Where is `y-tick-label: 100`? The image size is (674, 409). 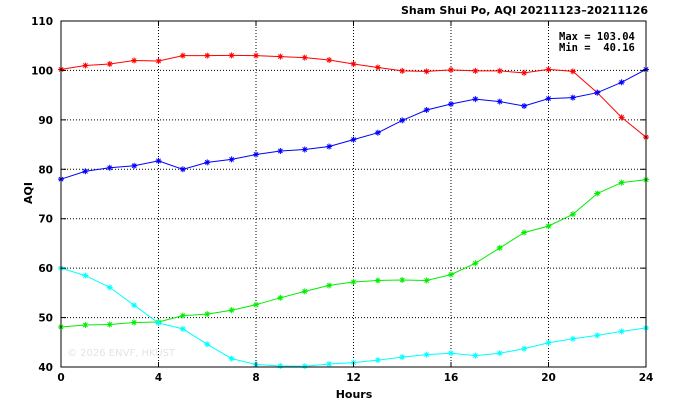 y-tick-label: 100 is located at coordinates (42, 71).